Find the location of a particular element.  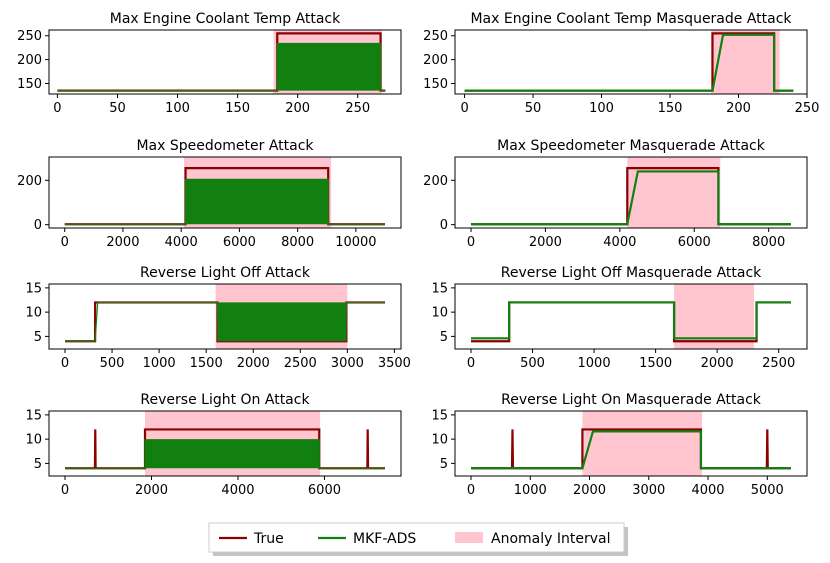

legend-anomaly-label: Anomaly Interval is located at coordinates (550, 539).